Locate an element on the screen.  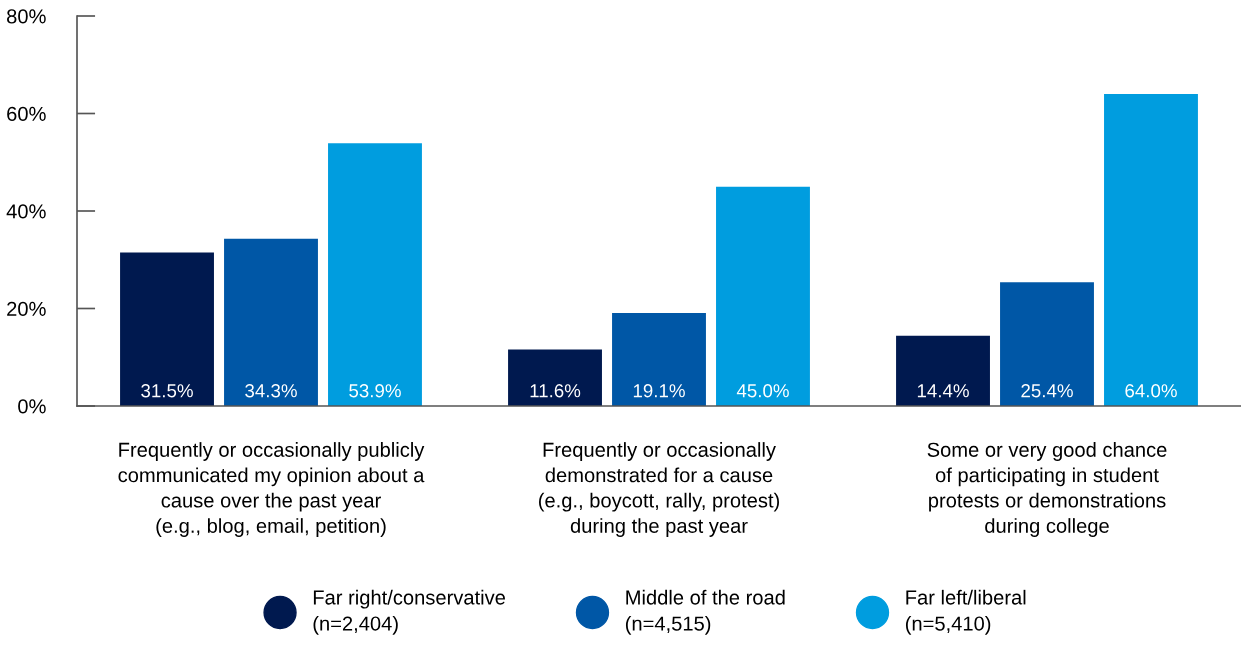
y-tick-label: 80% is located at coordinates (26, 16).